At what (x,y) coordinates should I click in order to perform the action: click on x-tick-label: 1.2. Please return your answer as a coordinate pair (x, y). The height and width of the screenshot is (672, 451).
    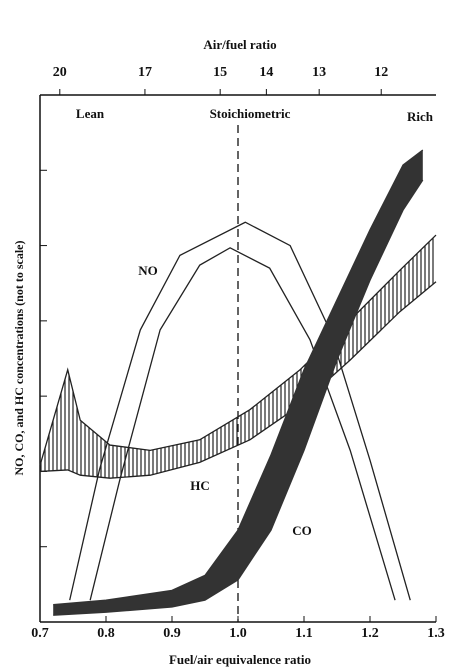
    Looking at the image, I should click on (370, 633).